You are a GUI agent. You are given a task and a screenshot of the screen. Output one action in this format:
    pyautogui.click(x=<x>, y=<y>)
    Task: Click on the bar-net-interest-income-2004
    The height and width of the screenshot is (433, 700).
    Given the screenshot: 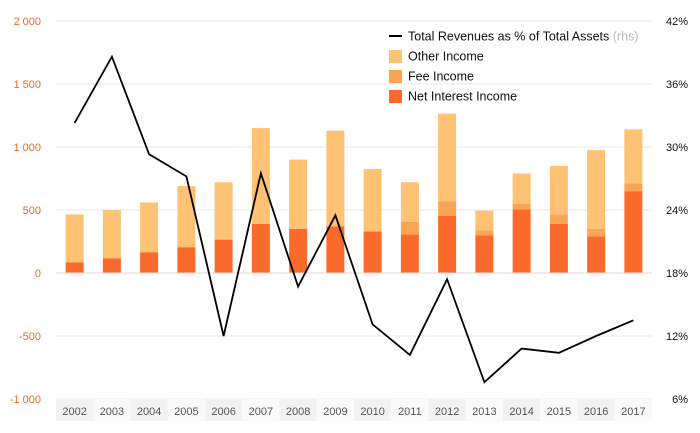 What is the action you would take?
    pyautogui.click(x=149, y=262)
    